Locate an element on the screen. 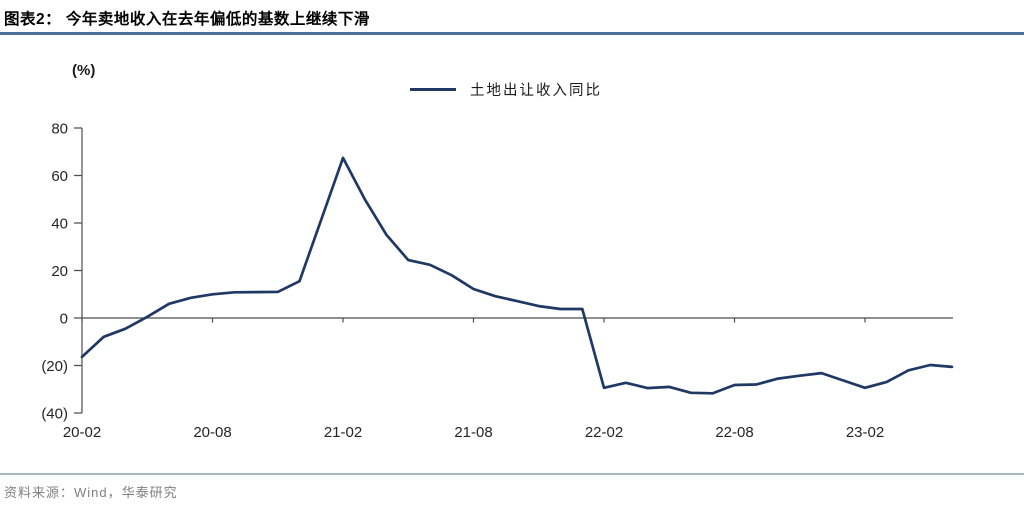 This screenshot has width=1024, height=507. x-tick-label: 21-08 is located at coordinates (473, 432).